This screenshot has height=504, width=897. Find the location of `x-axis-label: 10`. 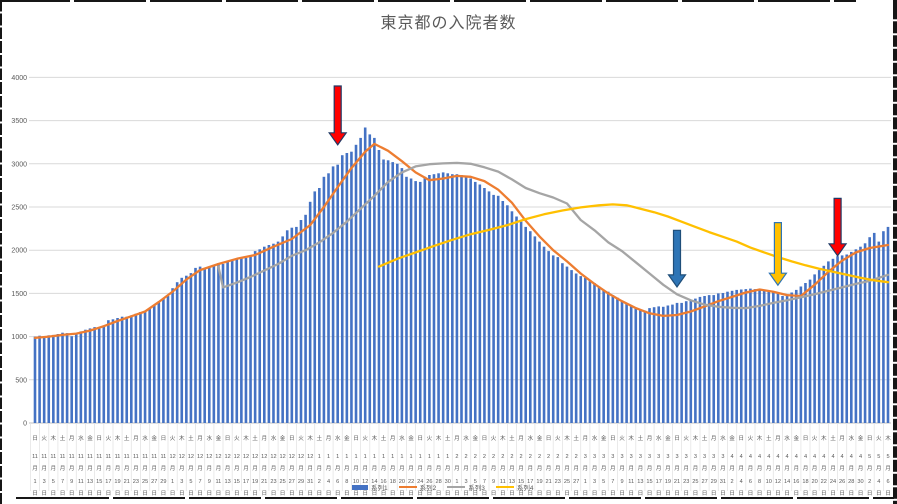

x-axis-label: 10 is located at coordinates (769, 482).